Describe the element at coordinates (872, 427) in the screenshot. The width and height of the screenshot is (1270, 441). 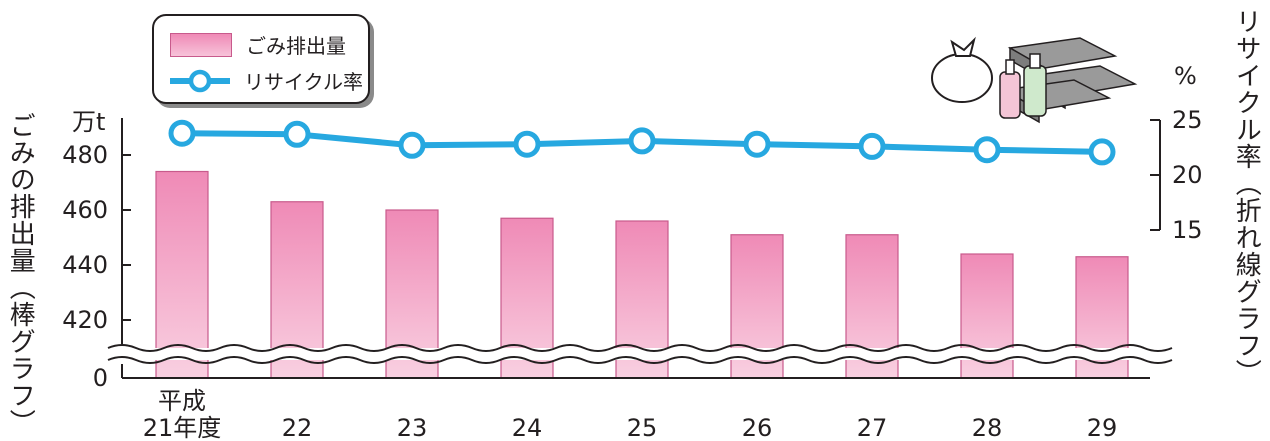
I see `x-tick-label: 27` at that location.